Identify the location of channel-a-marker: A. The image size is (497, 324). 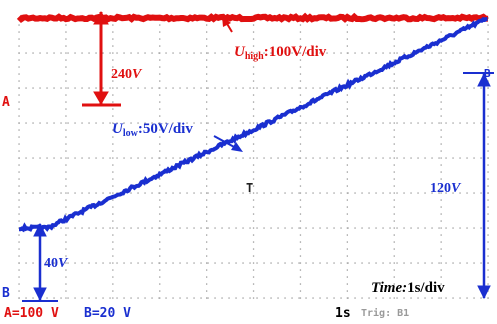
(6, 102).